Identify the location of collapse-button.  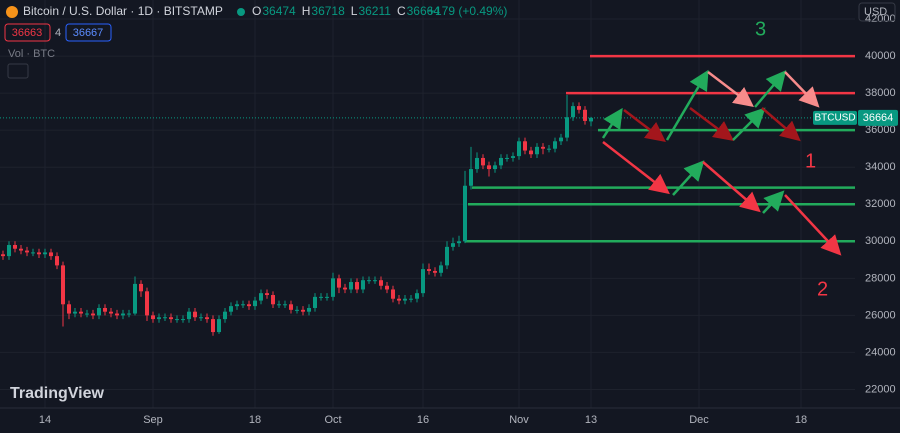
(18, 71).